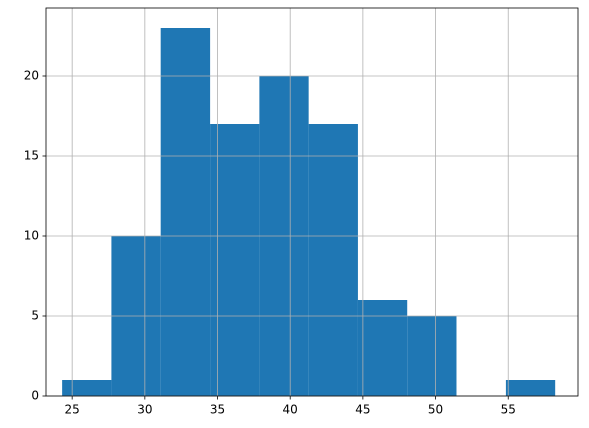  Describe the element at coordinates (508, 410) in the screenshot. I see `x-tick-label: 55` at that location.